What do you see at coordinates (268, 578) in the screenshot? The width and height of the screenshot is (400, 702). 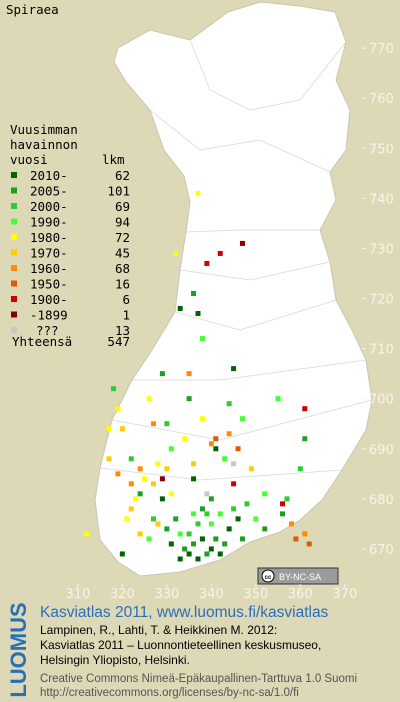 I see `badge-icon-text: cc` at bounding box center [268, 578].